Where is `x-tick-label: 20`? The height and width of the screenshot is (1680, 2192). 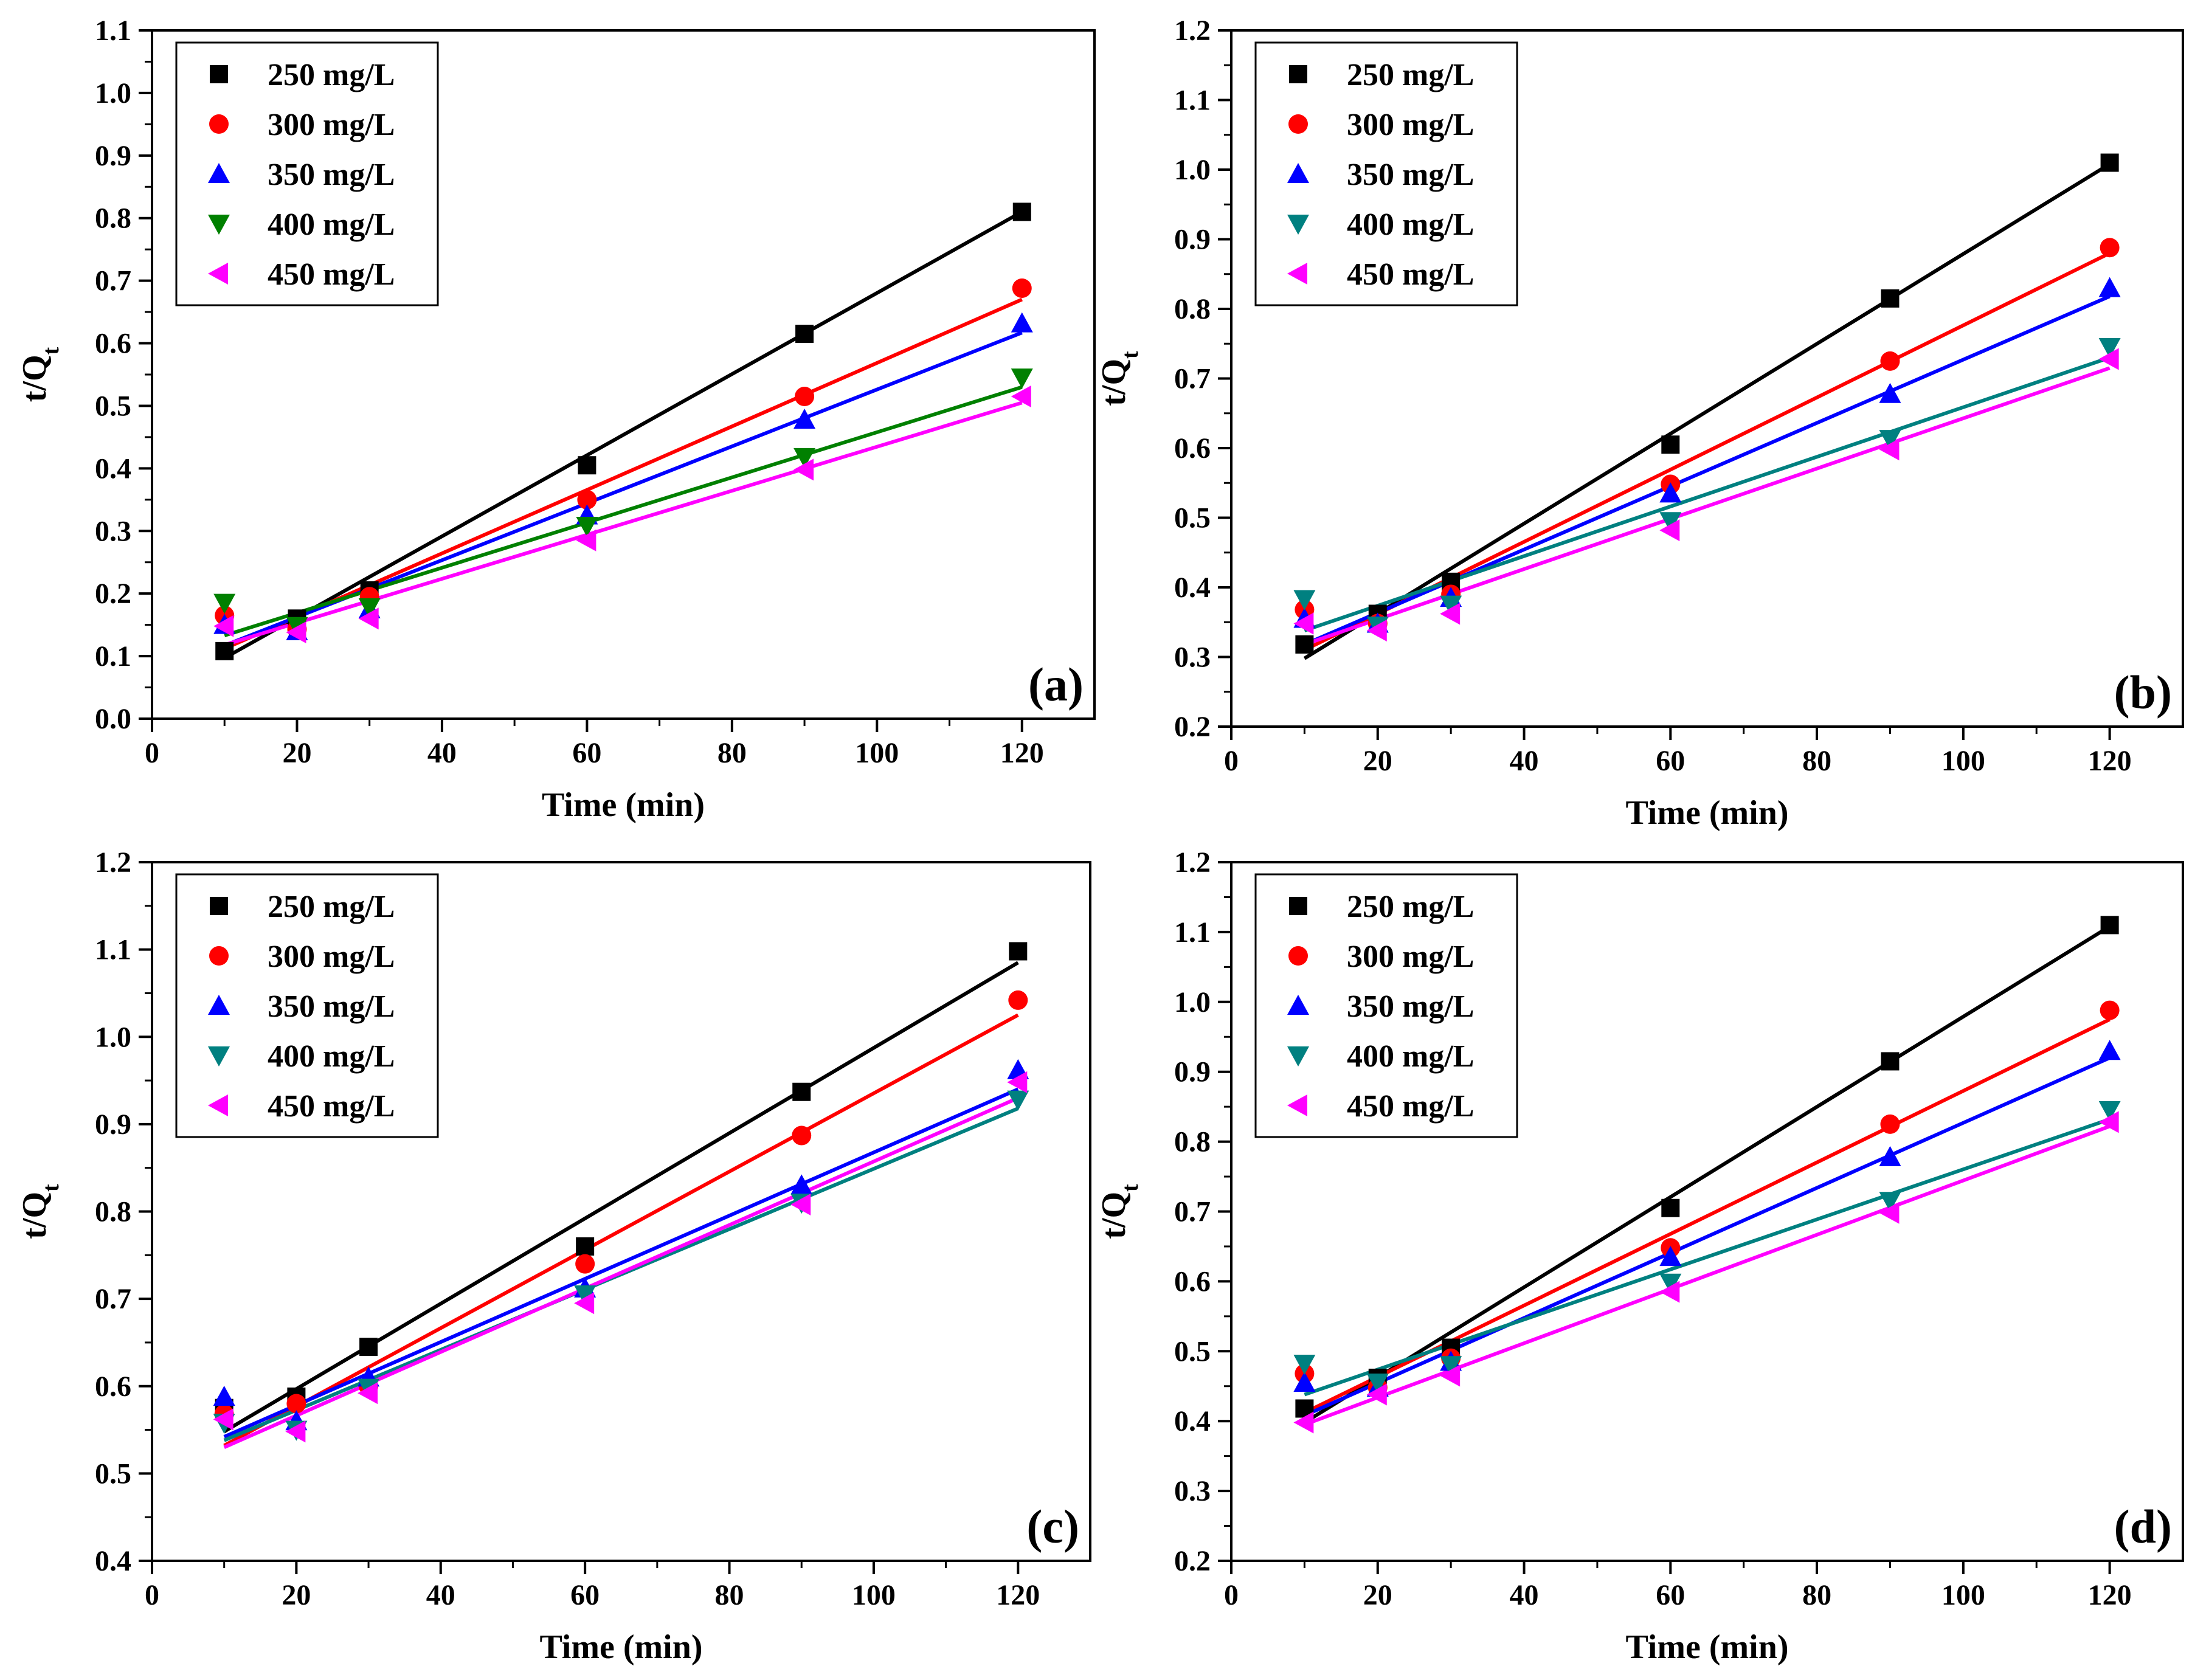 x-tick-label: 20 is located at coordinates (297, 1595).